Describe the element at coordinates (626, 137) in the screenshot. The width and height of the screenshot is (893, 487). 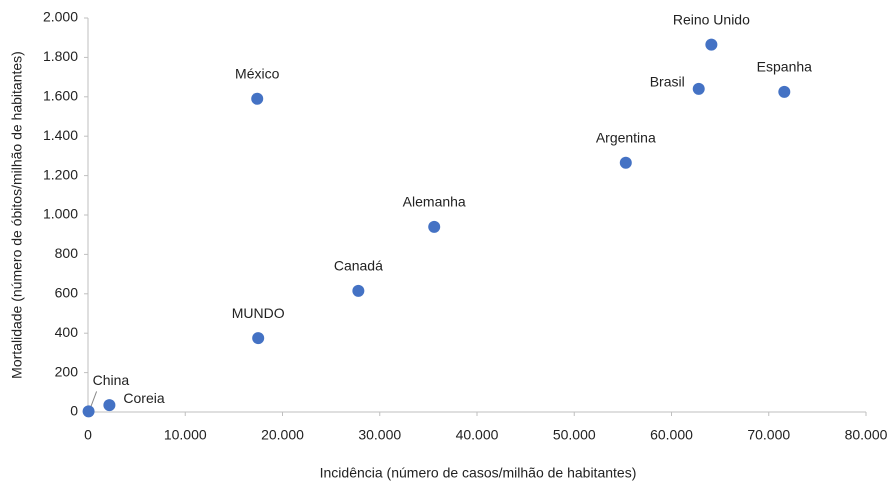
I see `point-label: Argentina` at that location.